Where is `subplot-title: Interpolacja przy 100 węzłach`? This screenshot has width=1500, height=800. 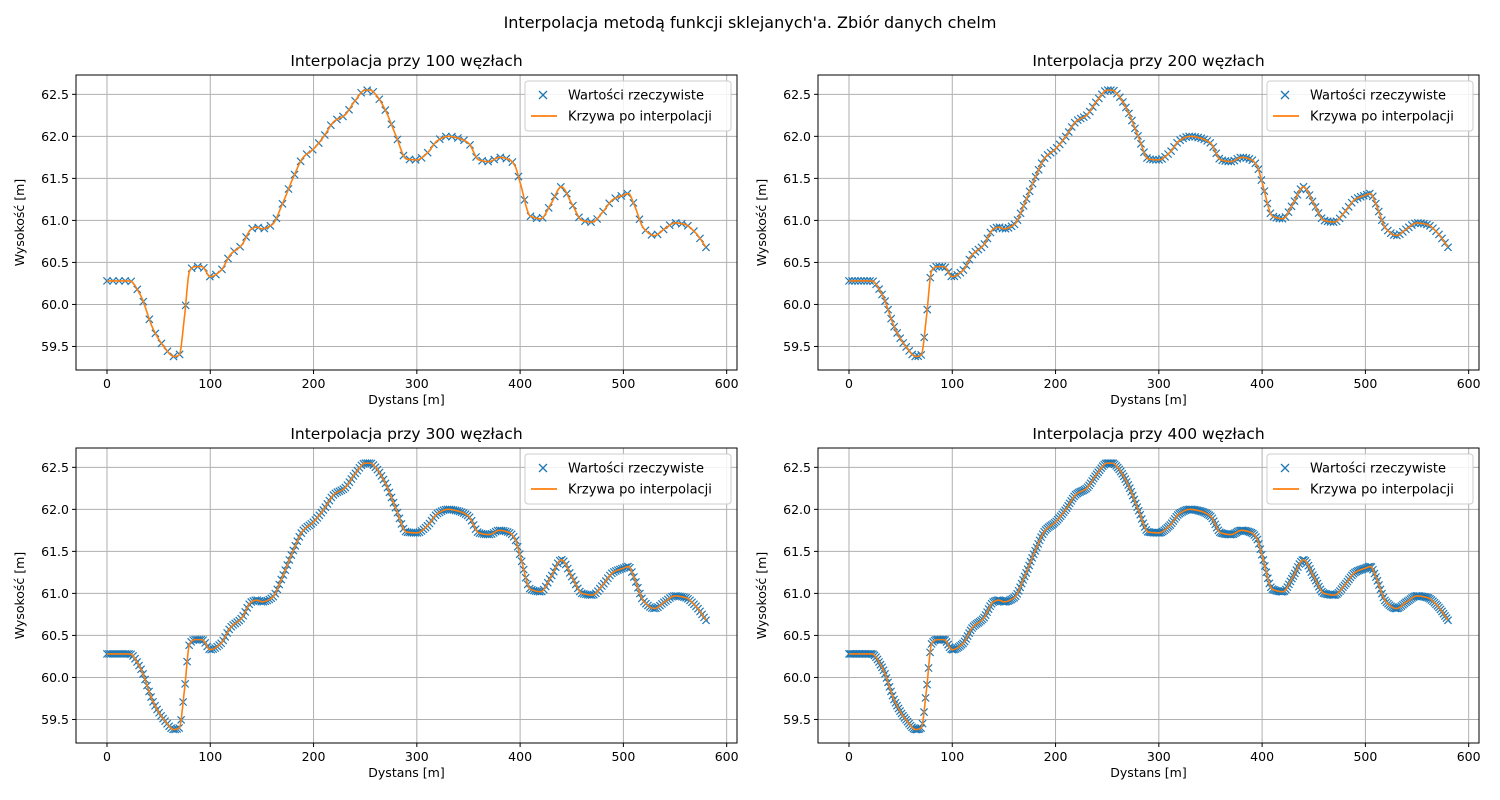
subplot-title: Interpolacja przy 100 węzłach is located at coordinates (406, 61).